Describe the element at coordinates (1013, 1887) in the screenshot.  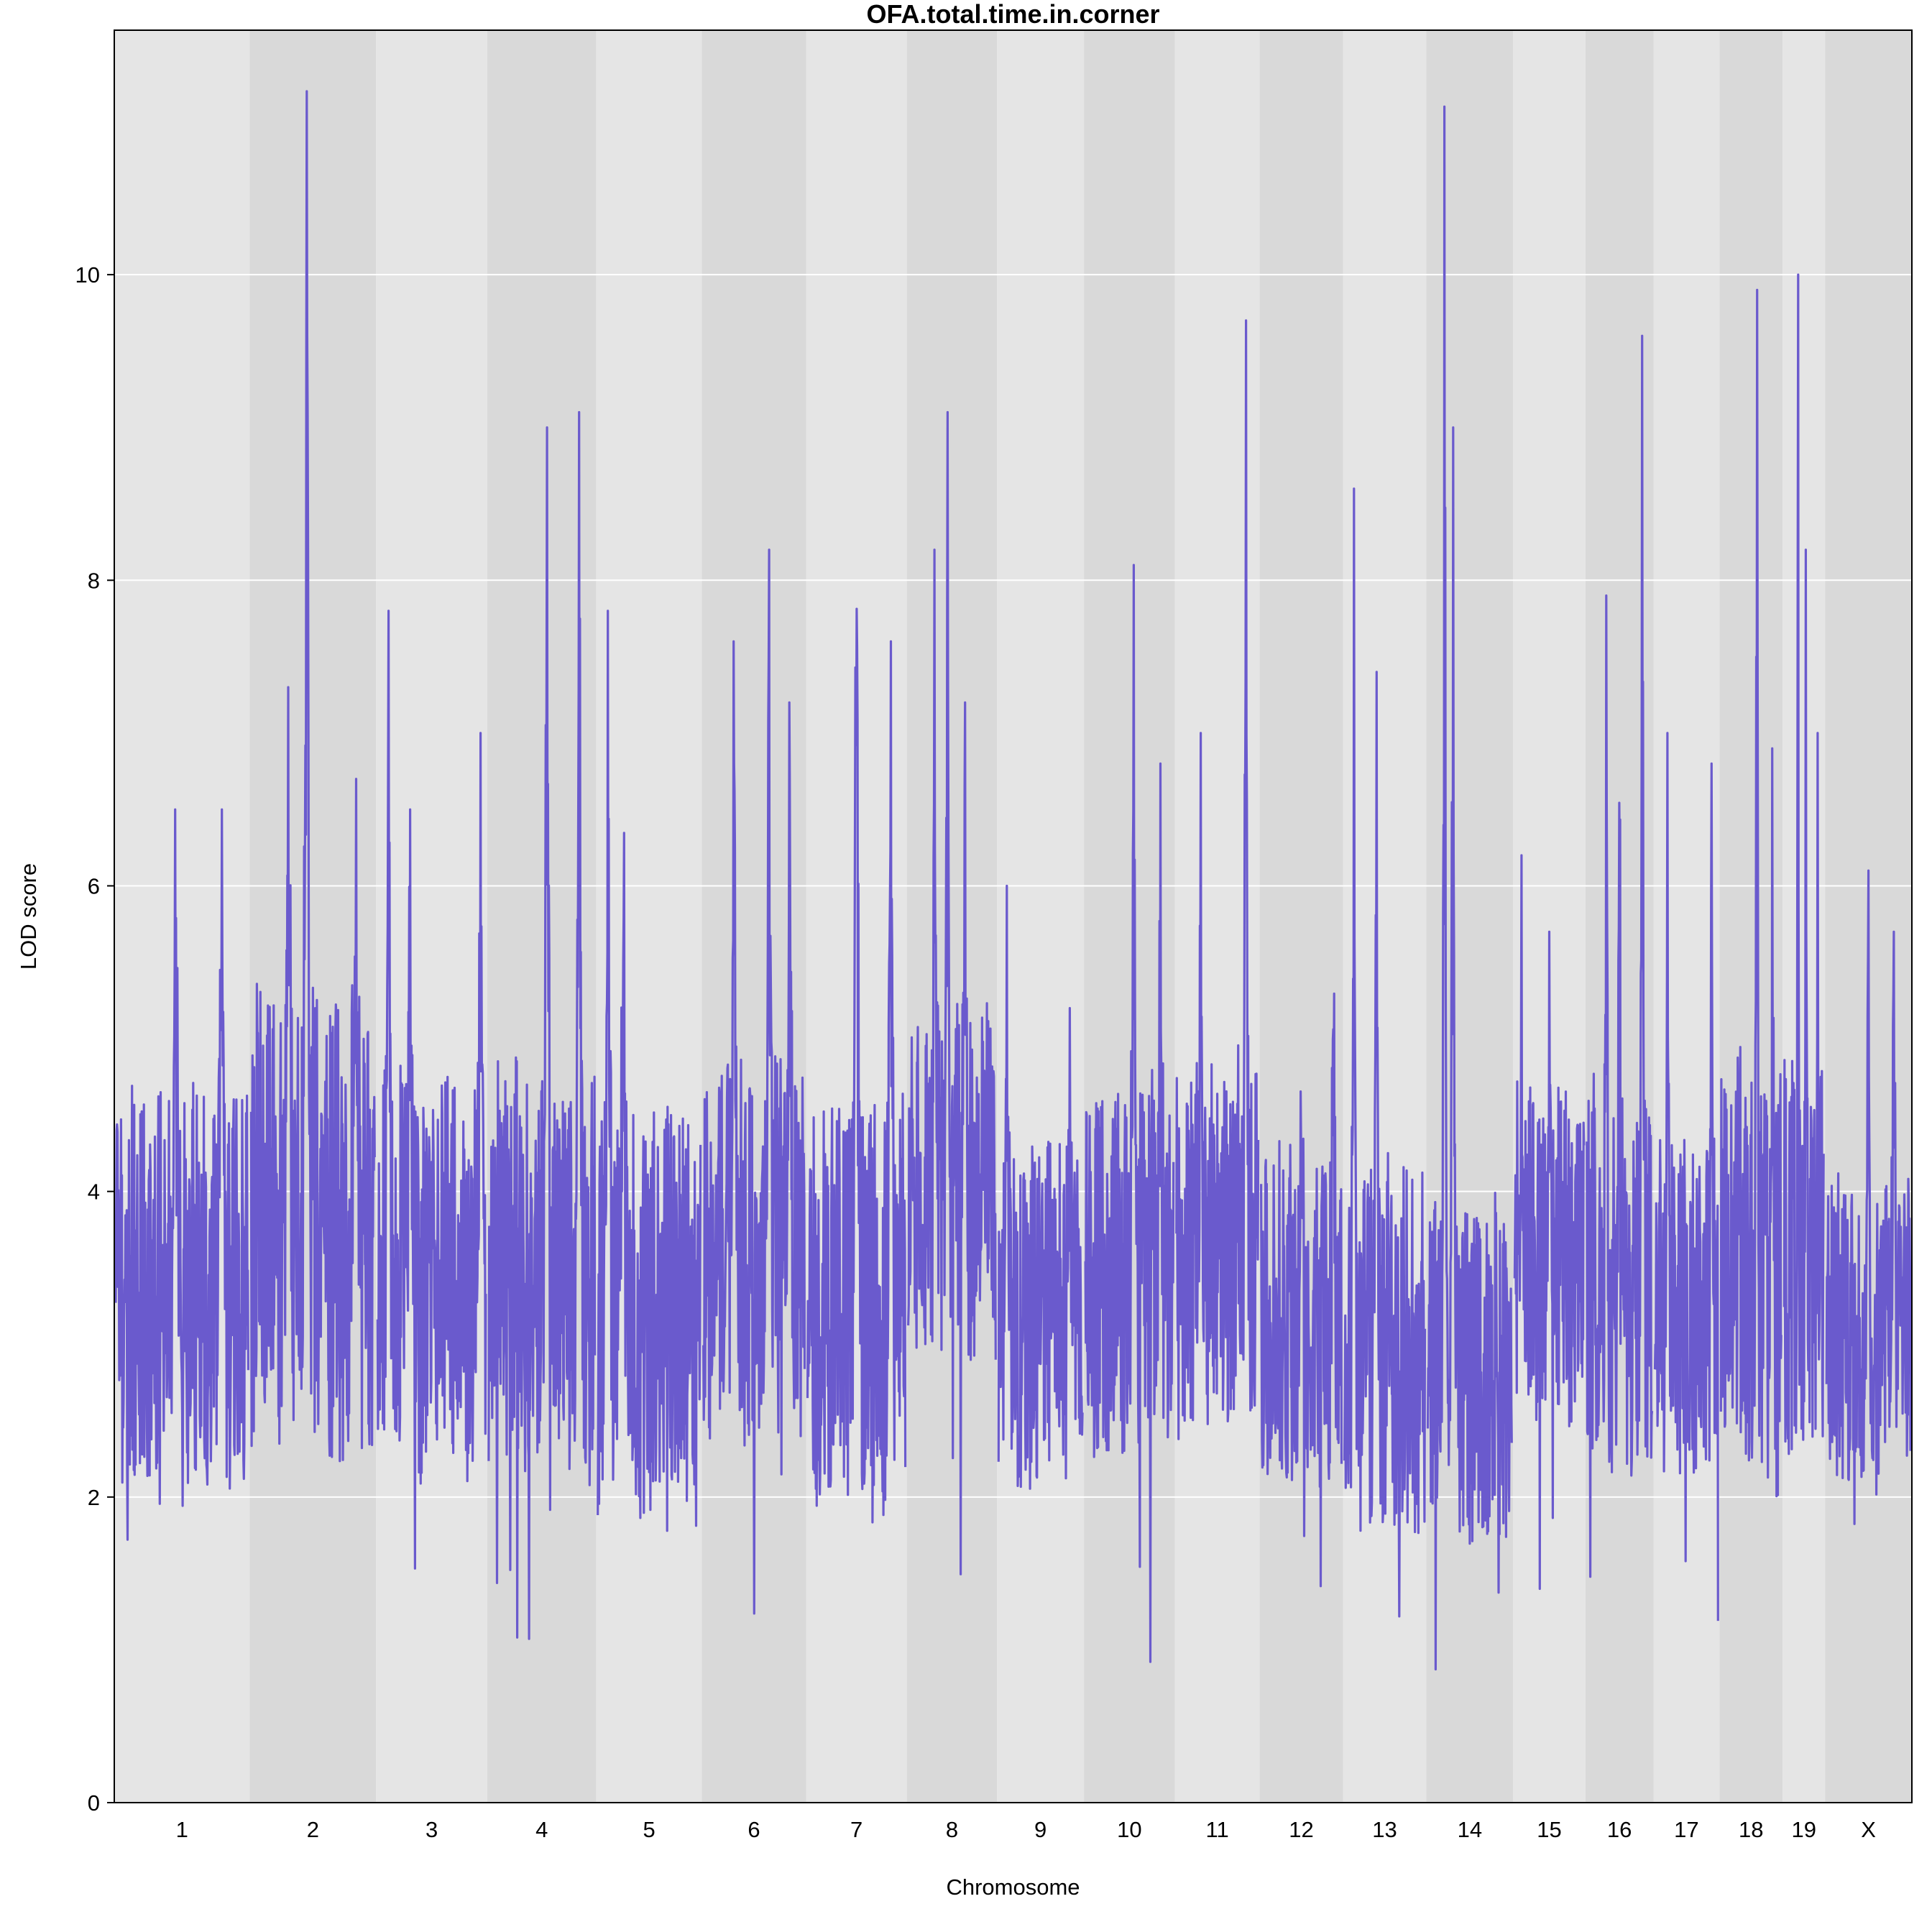
I see `x-axis-label: Chromosome` at that location.